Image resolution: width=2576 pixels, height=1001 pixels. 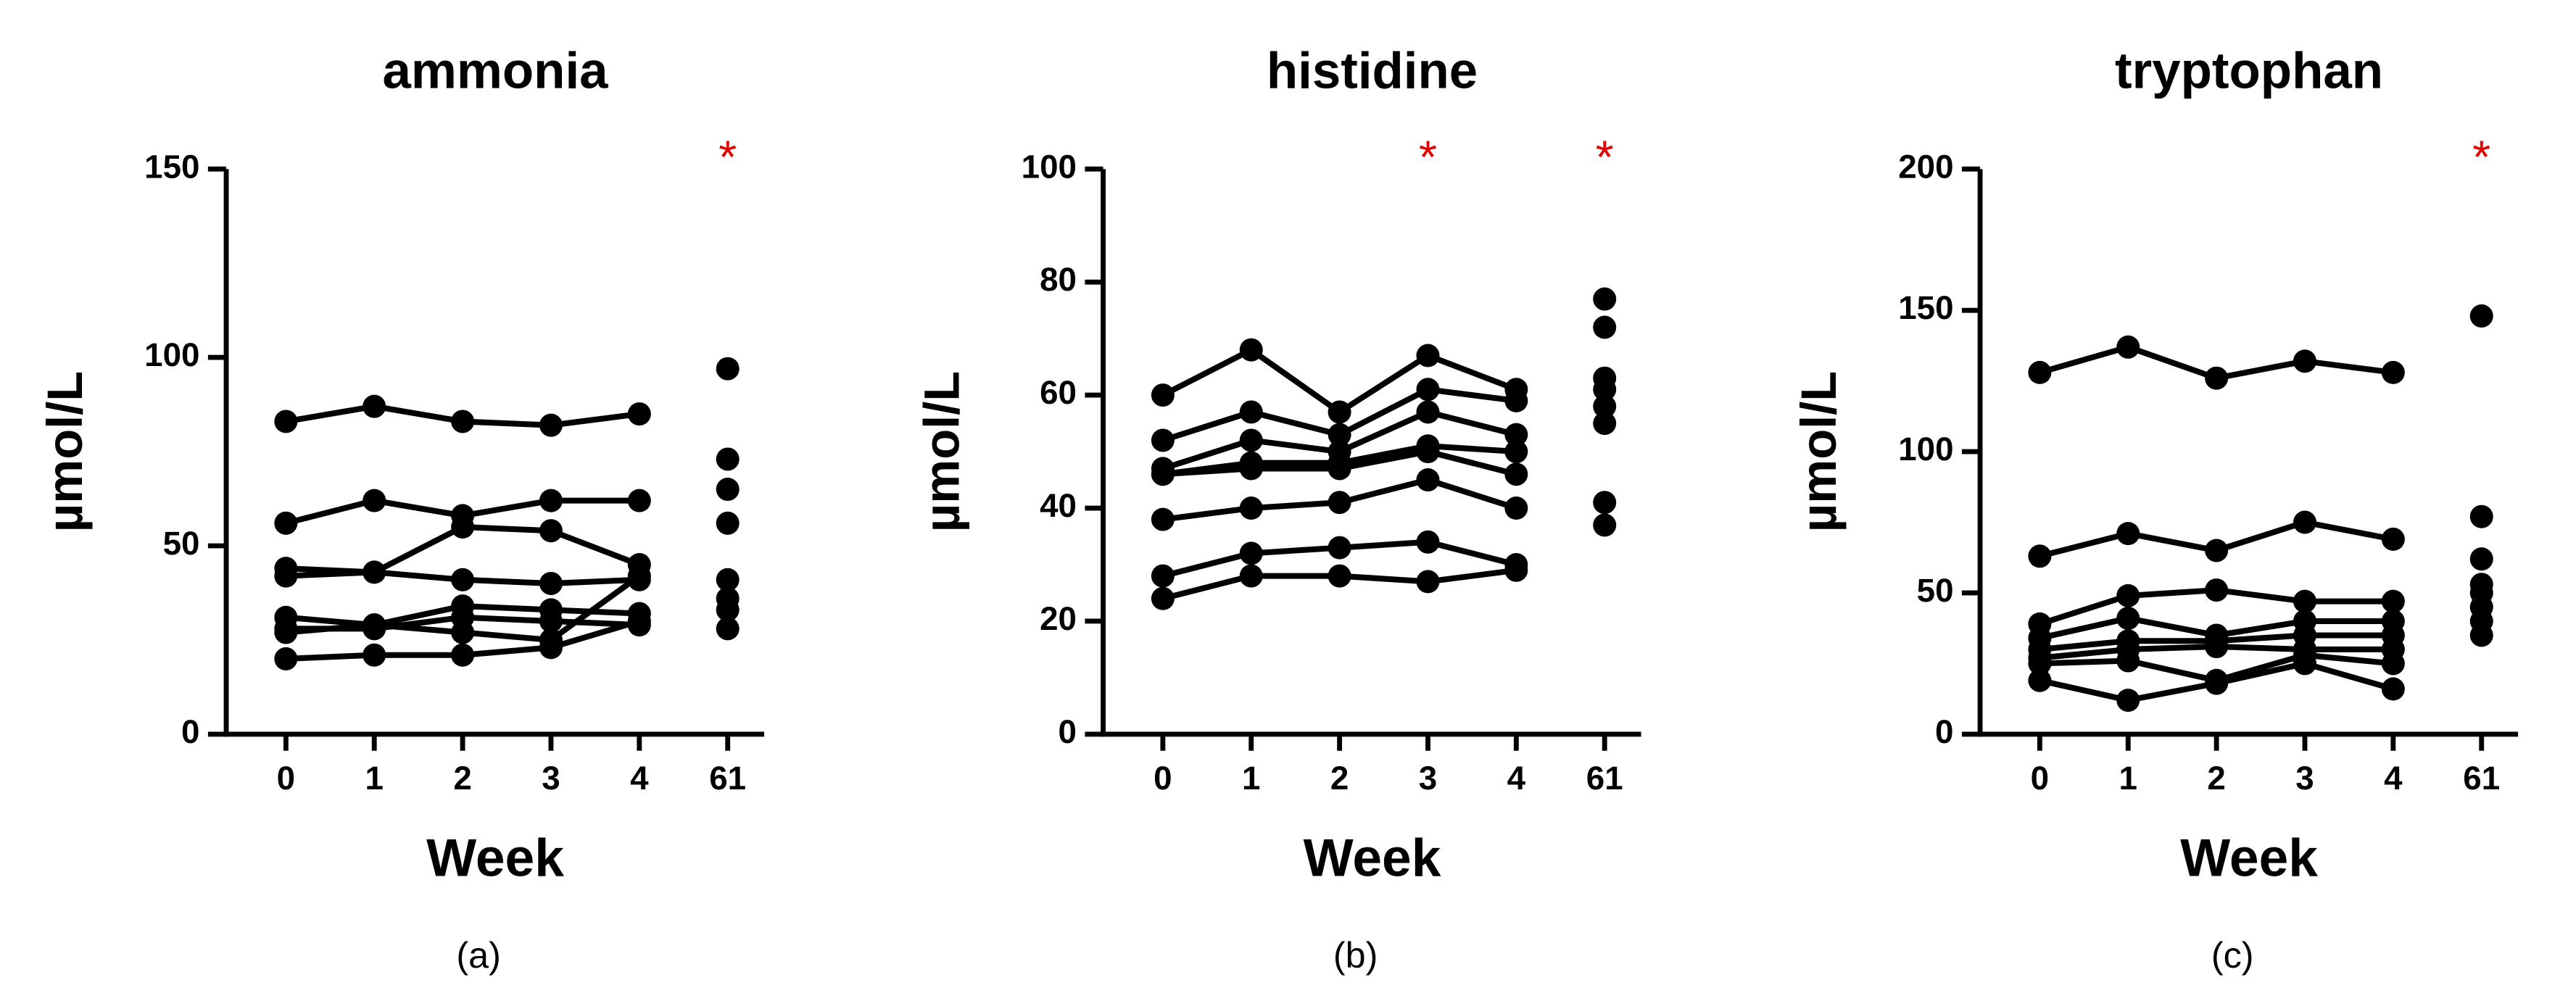 I want to click on y-tick-label: 40, so click(x=1058, y=505).